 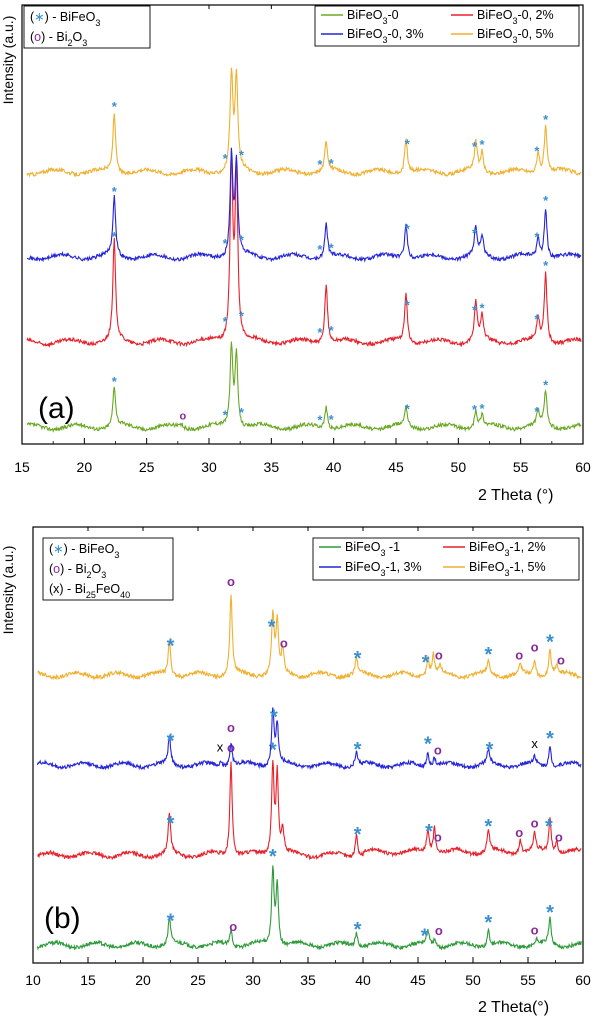 What do you see at coordinates (373, 17) in the screenshot?
I see `legend-entry: BiFeO3-0` at bounding box center [373, 17].